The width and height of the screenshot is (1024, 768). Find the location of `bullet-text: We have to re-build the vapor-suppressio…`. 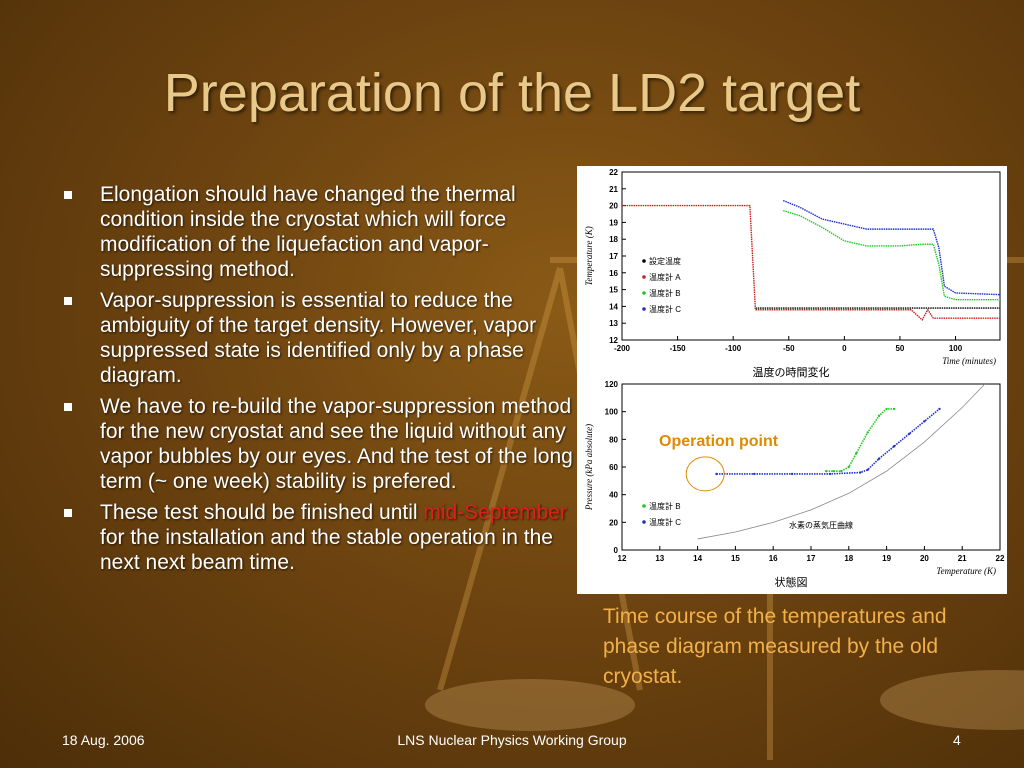

bullet-text: We have to re-build the vapor-suppressio… is located at coordinates (336, 444).